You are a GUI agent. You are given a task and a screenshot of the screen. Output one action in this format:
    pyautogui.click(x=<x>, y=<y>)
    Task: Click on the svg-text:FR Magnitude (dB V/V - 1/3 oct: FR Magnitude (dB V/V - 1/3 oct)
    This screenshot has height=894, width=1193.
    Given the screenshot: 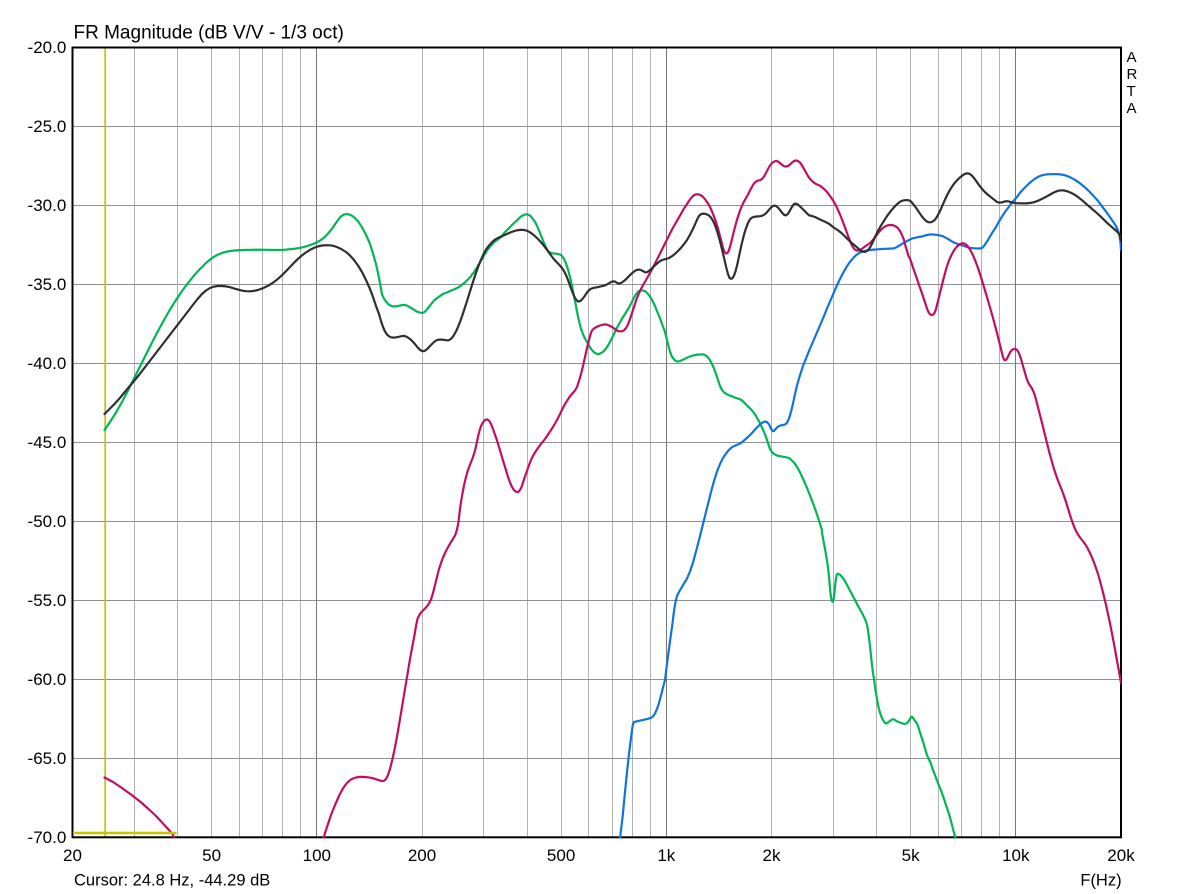 What is the action you would take?
    pyautogui.click(x=209, y=33)
    